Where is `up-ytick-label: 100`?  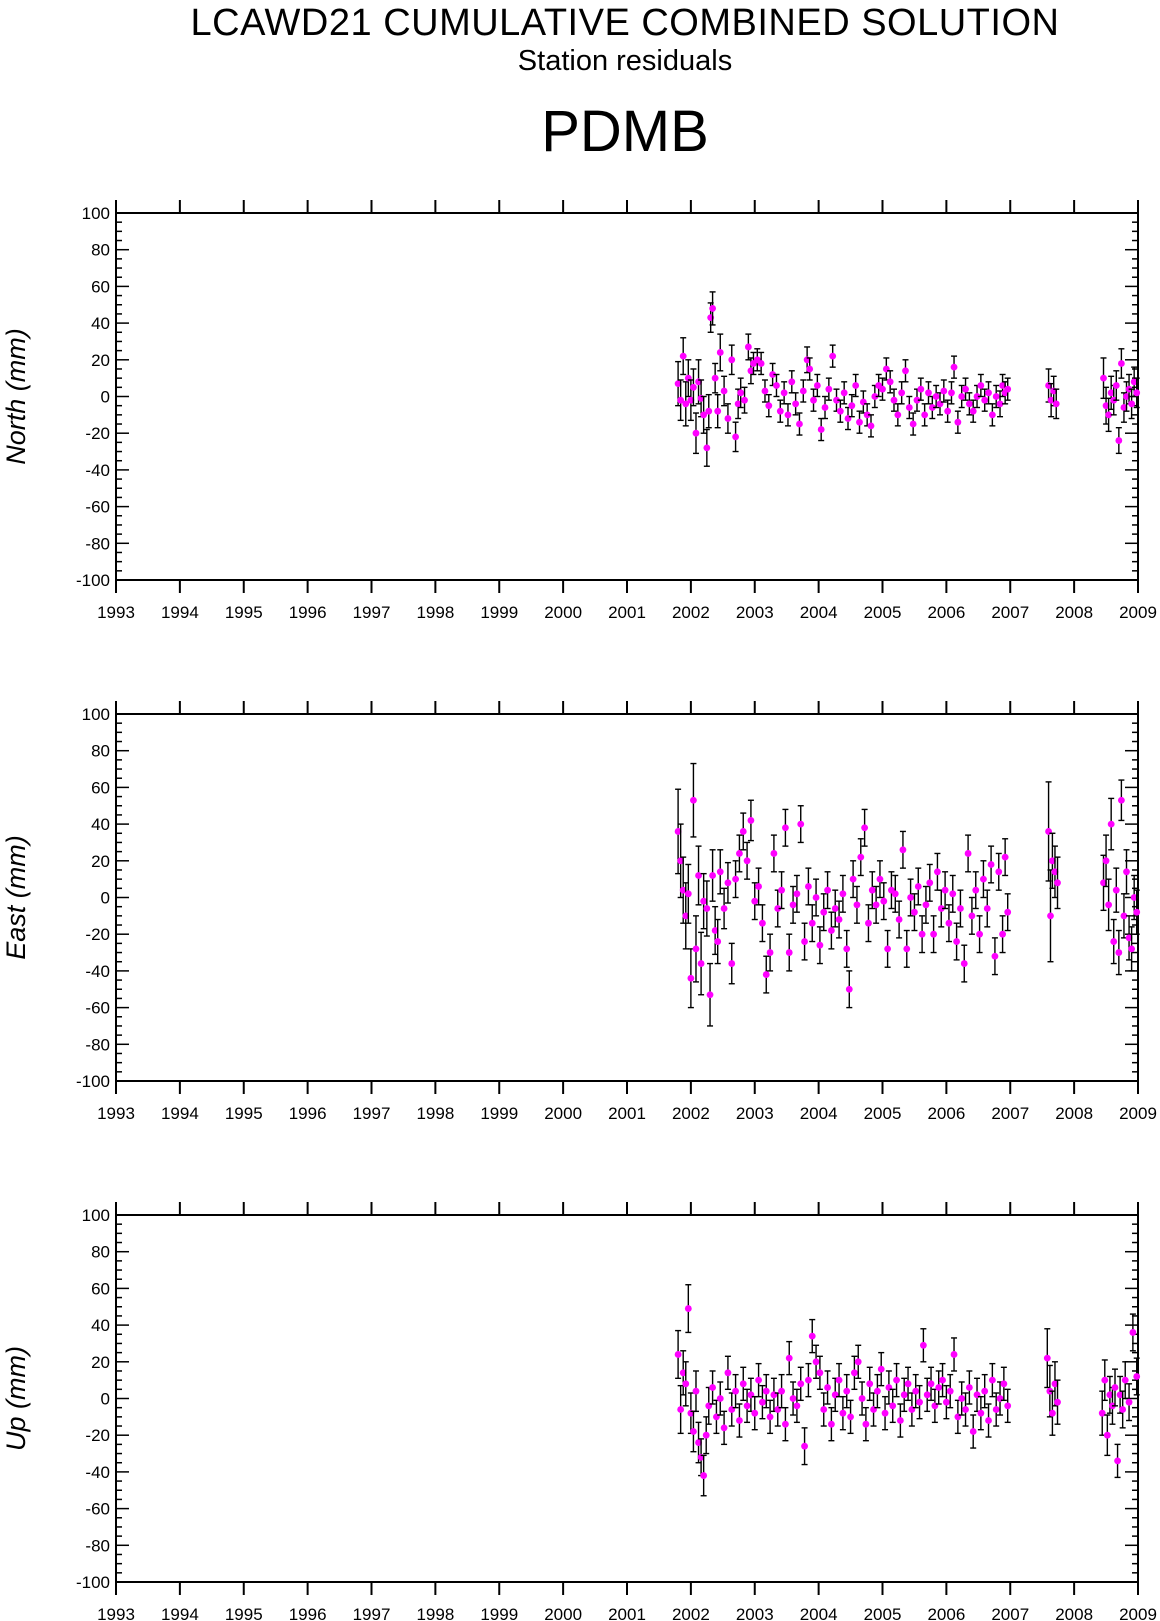
up-ytick-label: 100 is located at coordinates (96, 1215).